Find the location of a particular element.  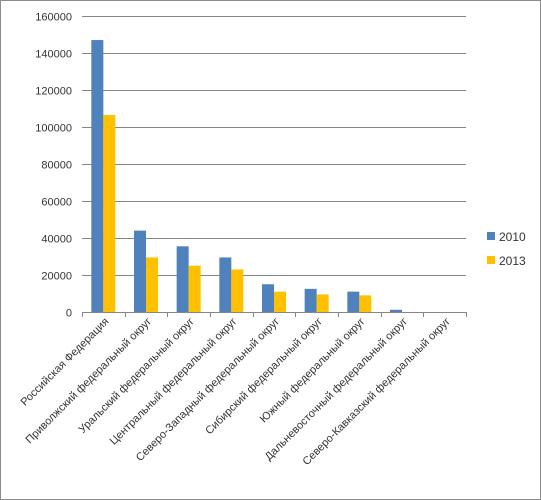

y-tick-label: 160000 is located at coordinates (53, 18).